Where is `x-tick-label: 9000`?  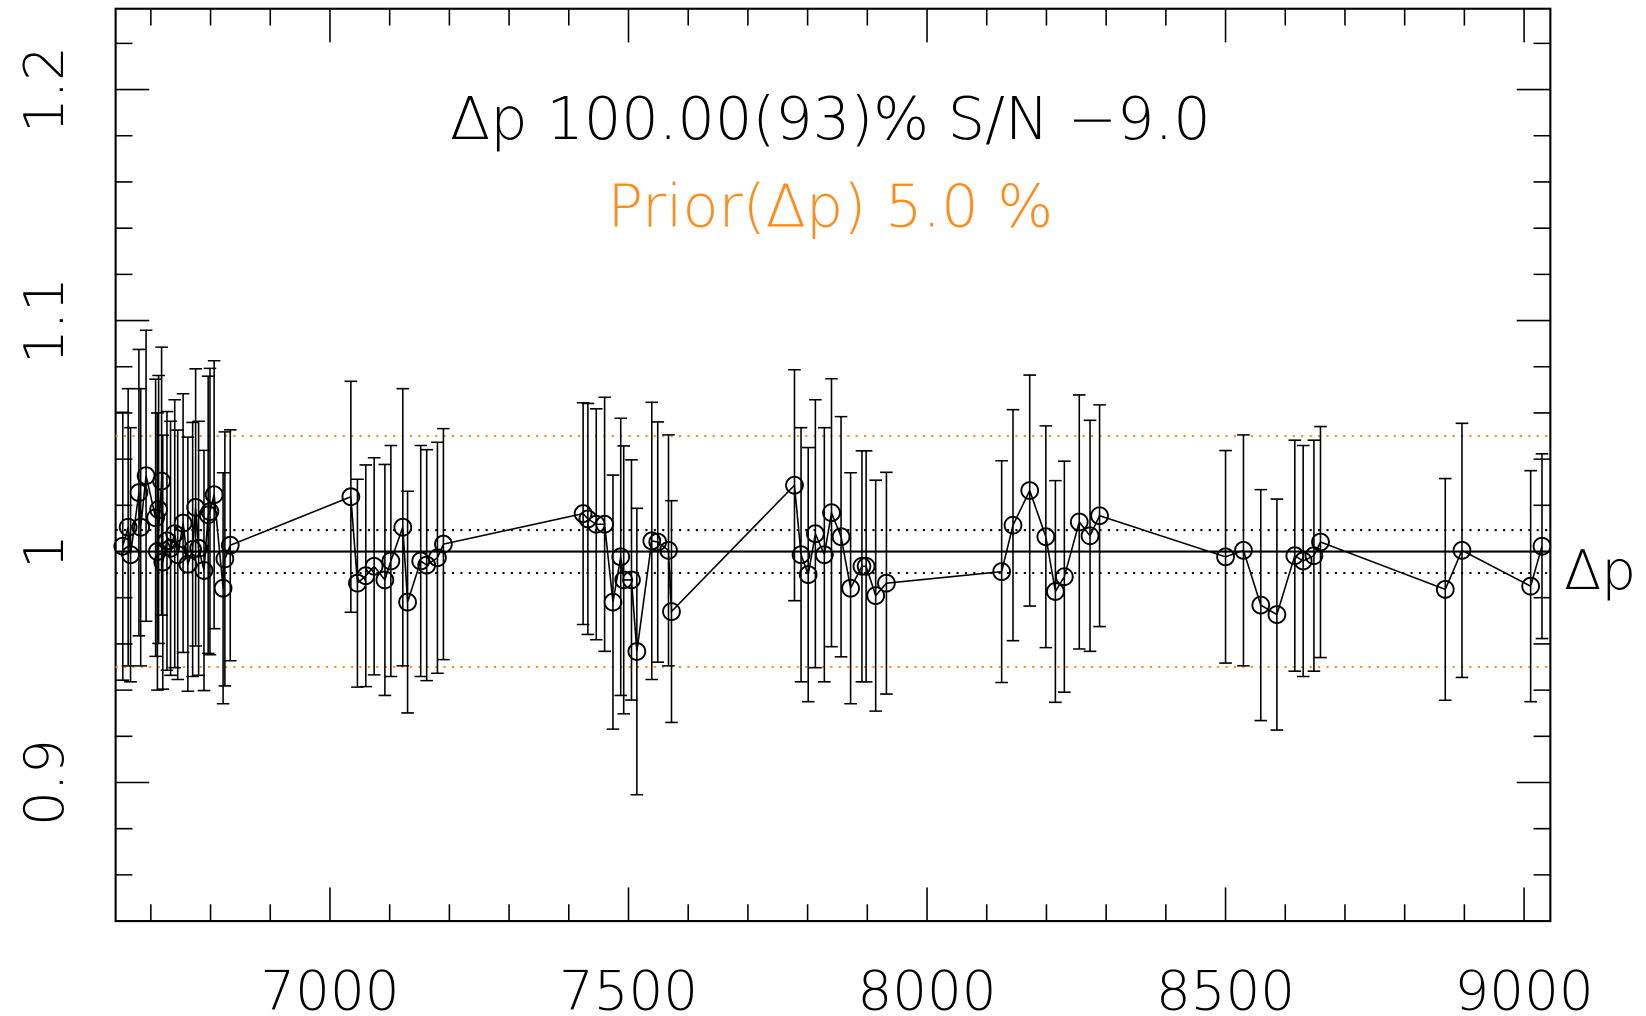 x-tick-label: 9000 is located at coordinates (1524, 987).